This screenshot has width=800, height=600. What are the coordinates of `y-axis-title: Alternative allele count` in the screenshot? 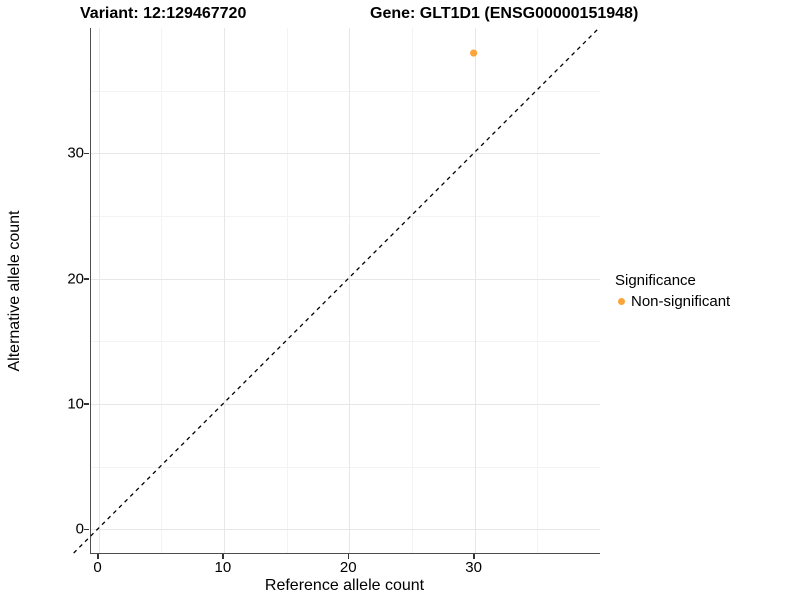 It's located at (14, 291).